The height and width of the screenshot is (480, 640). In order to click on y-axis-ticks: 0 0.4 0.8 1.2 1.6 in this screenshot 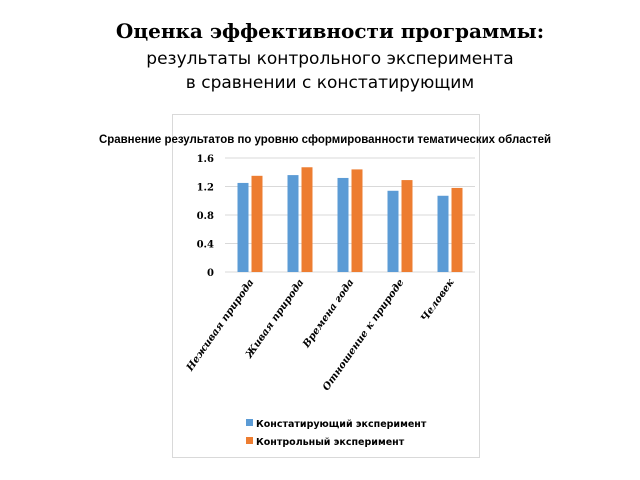, I will do `click(205, 216)`.